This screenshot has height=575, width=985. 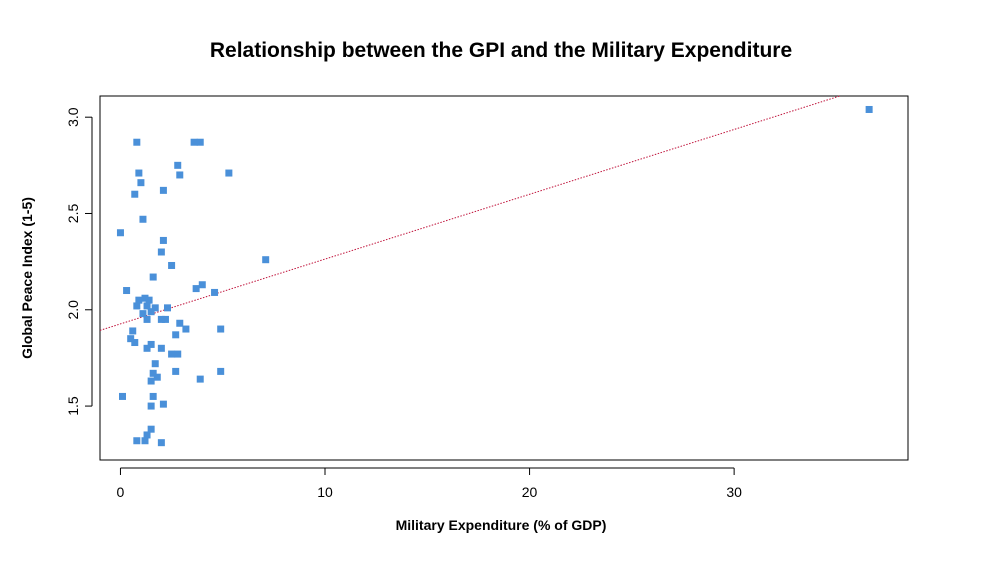 What do you see at coordinates (121, 492) in the screenshot?
I see `x-tick-label: 0` at bounding box center [121, 492].